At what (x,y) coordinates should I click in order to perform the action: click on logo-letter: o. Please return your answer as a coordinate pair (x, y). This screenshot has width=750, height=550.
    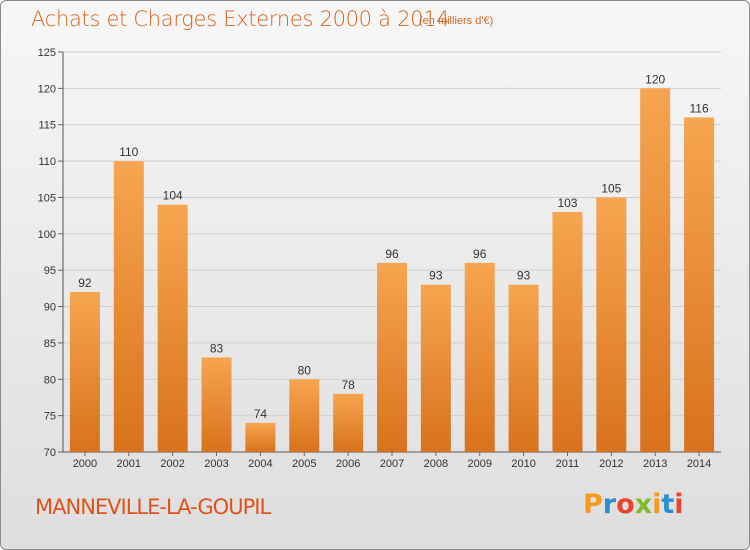
    Looking at the image, I should click on (625, 504).